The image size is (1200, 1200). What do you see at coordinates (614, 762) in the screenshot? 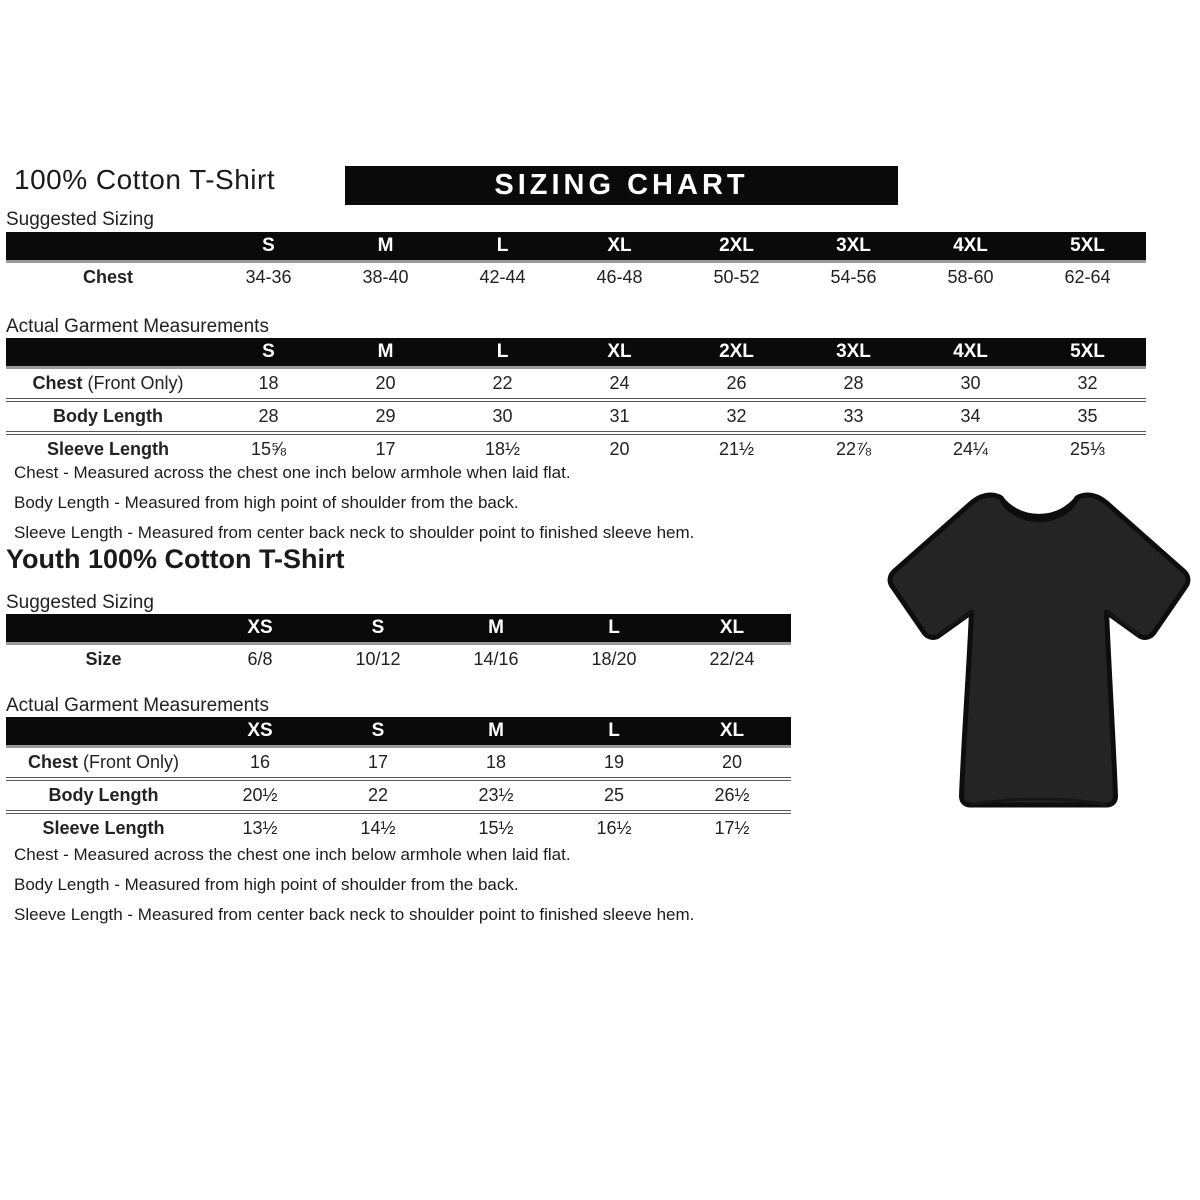
I see `cell: 19` at bounding box center [614, 762].